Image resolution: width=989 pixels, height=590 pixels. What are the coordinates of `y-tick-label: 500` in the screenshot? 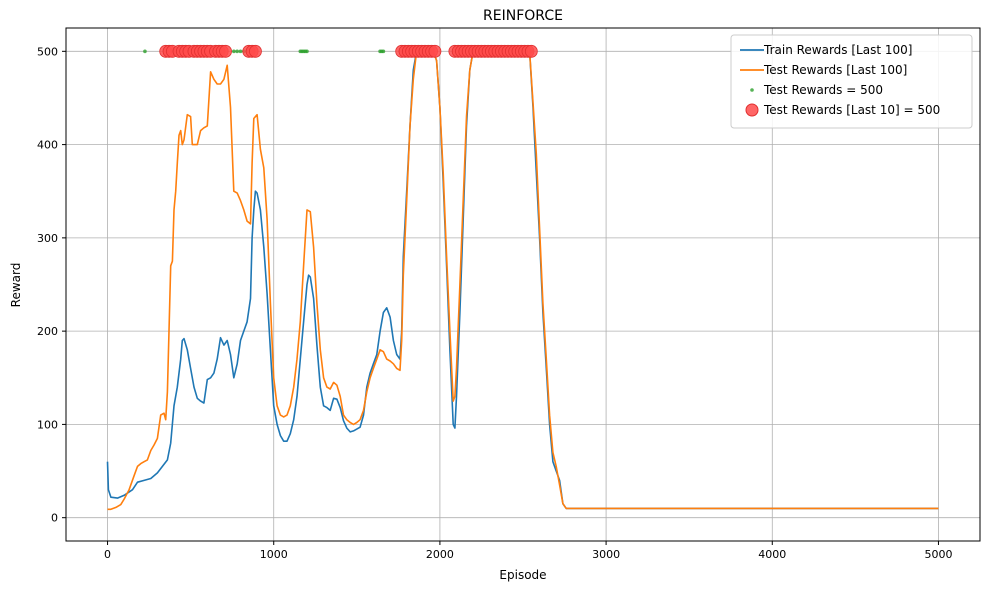 It's located at (47, 51).